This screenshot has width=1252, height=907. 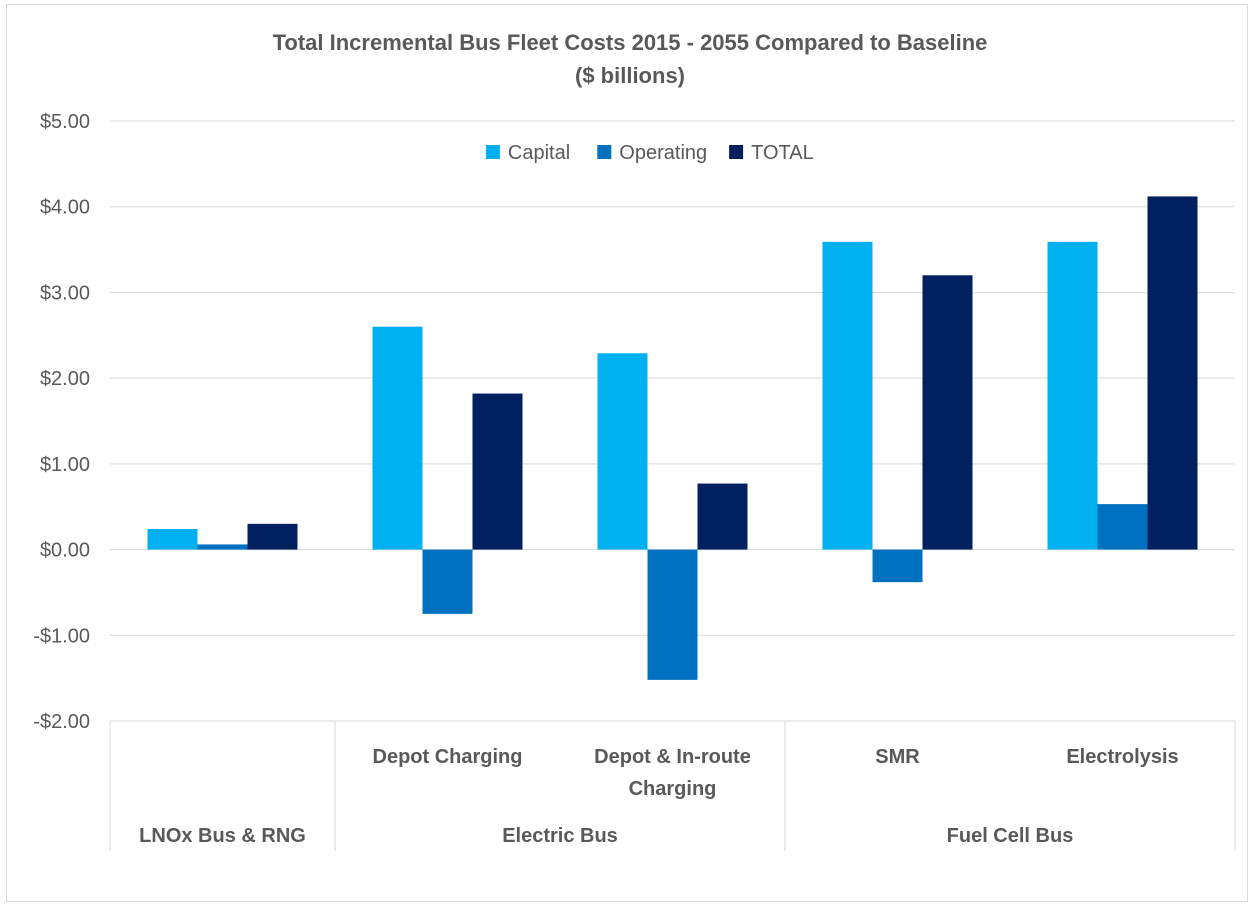 I want to click on legend: Capital Operating TOTAL, so click(x=649, y=153).